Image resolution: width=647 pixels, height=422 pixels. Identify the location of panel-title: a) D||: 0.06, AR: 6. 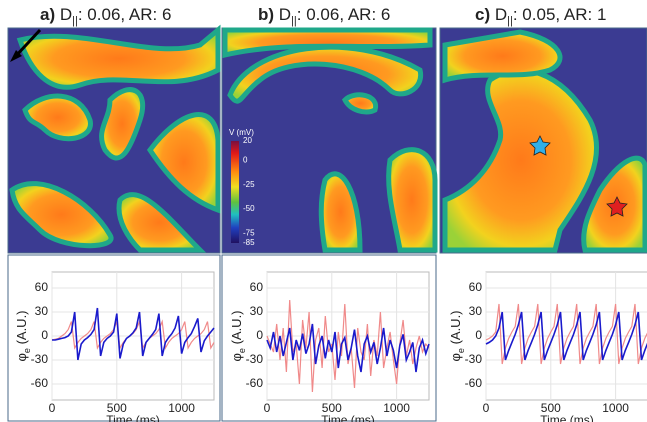
(105, 16).